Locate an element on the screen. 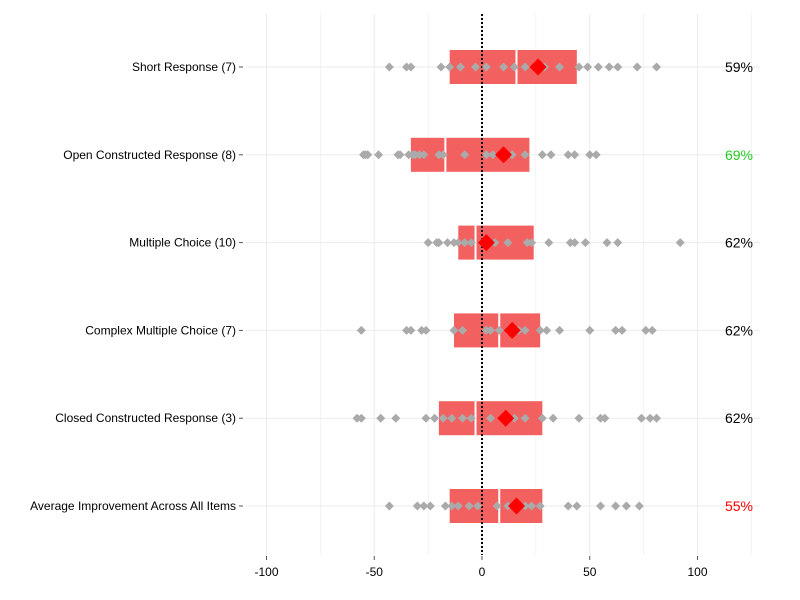 This screenshot has width=800, height=600. category-label: Open Constructed Response (8) is located at coordinates (149, 155).